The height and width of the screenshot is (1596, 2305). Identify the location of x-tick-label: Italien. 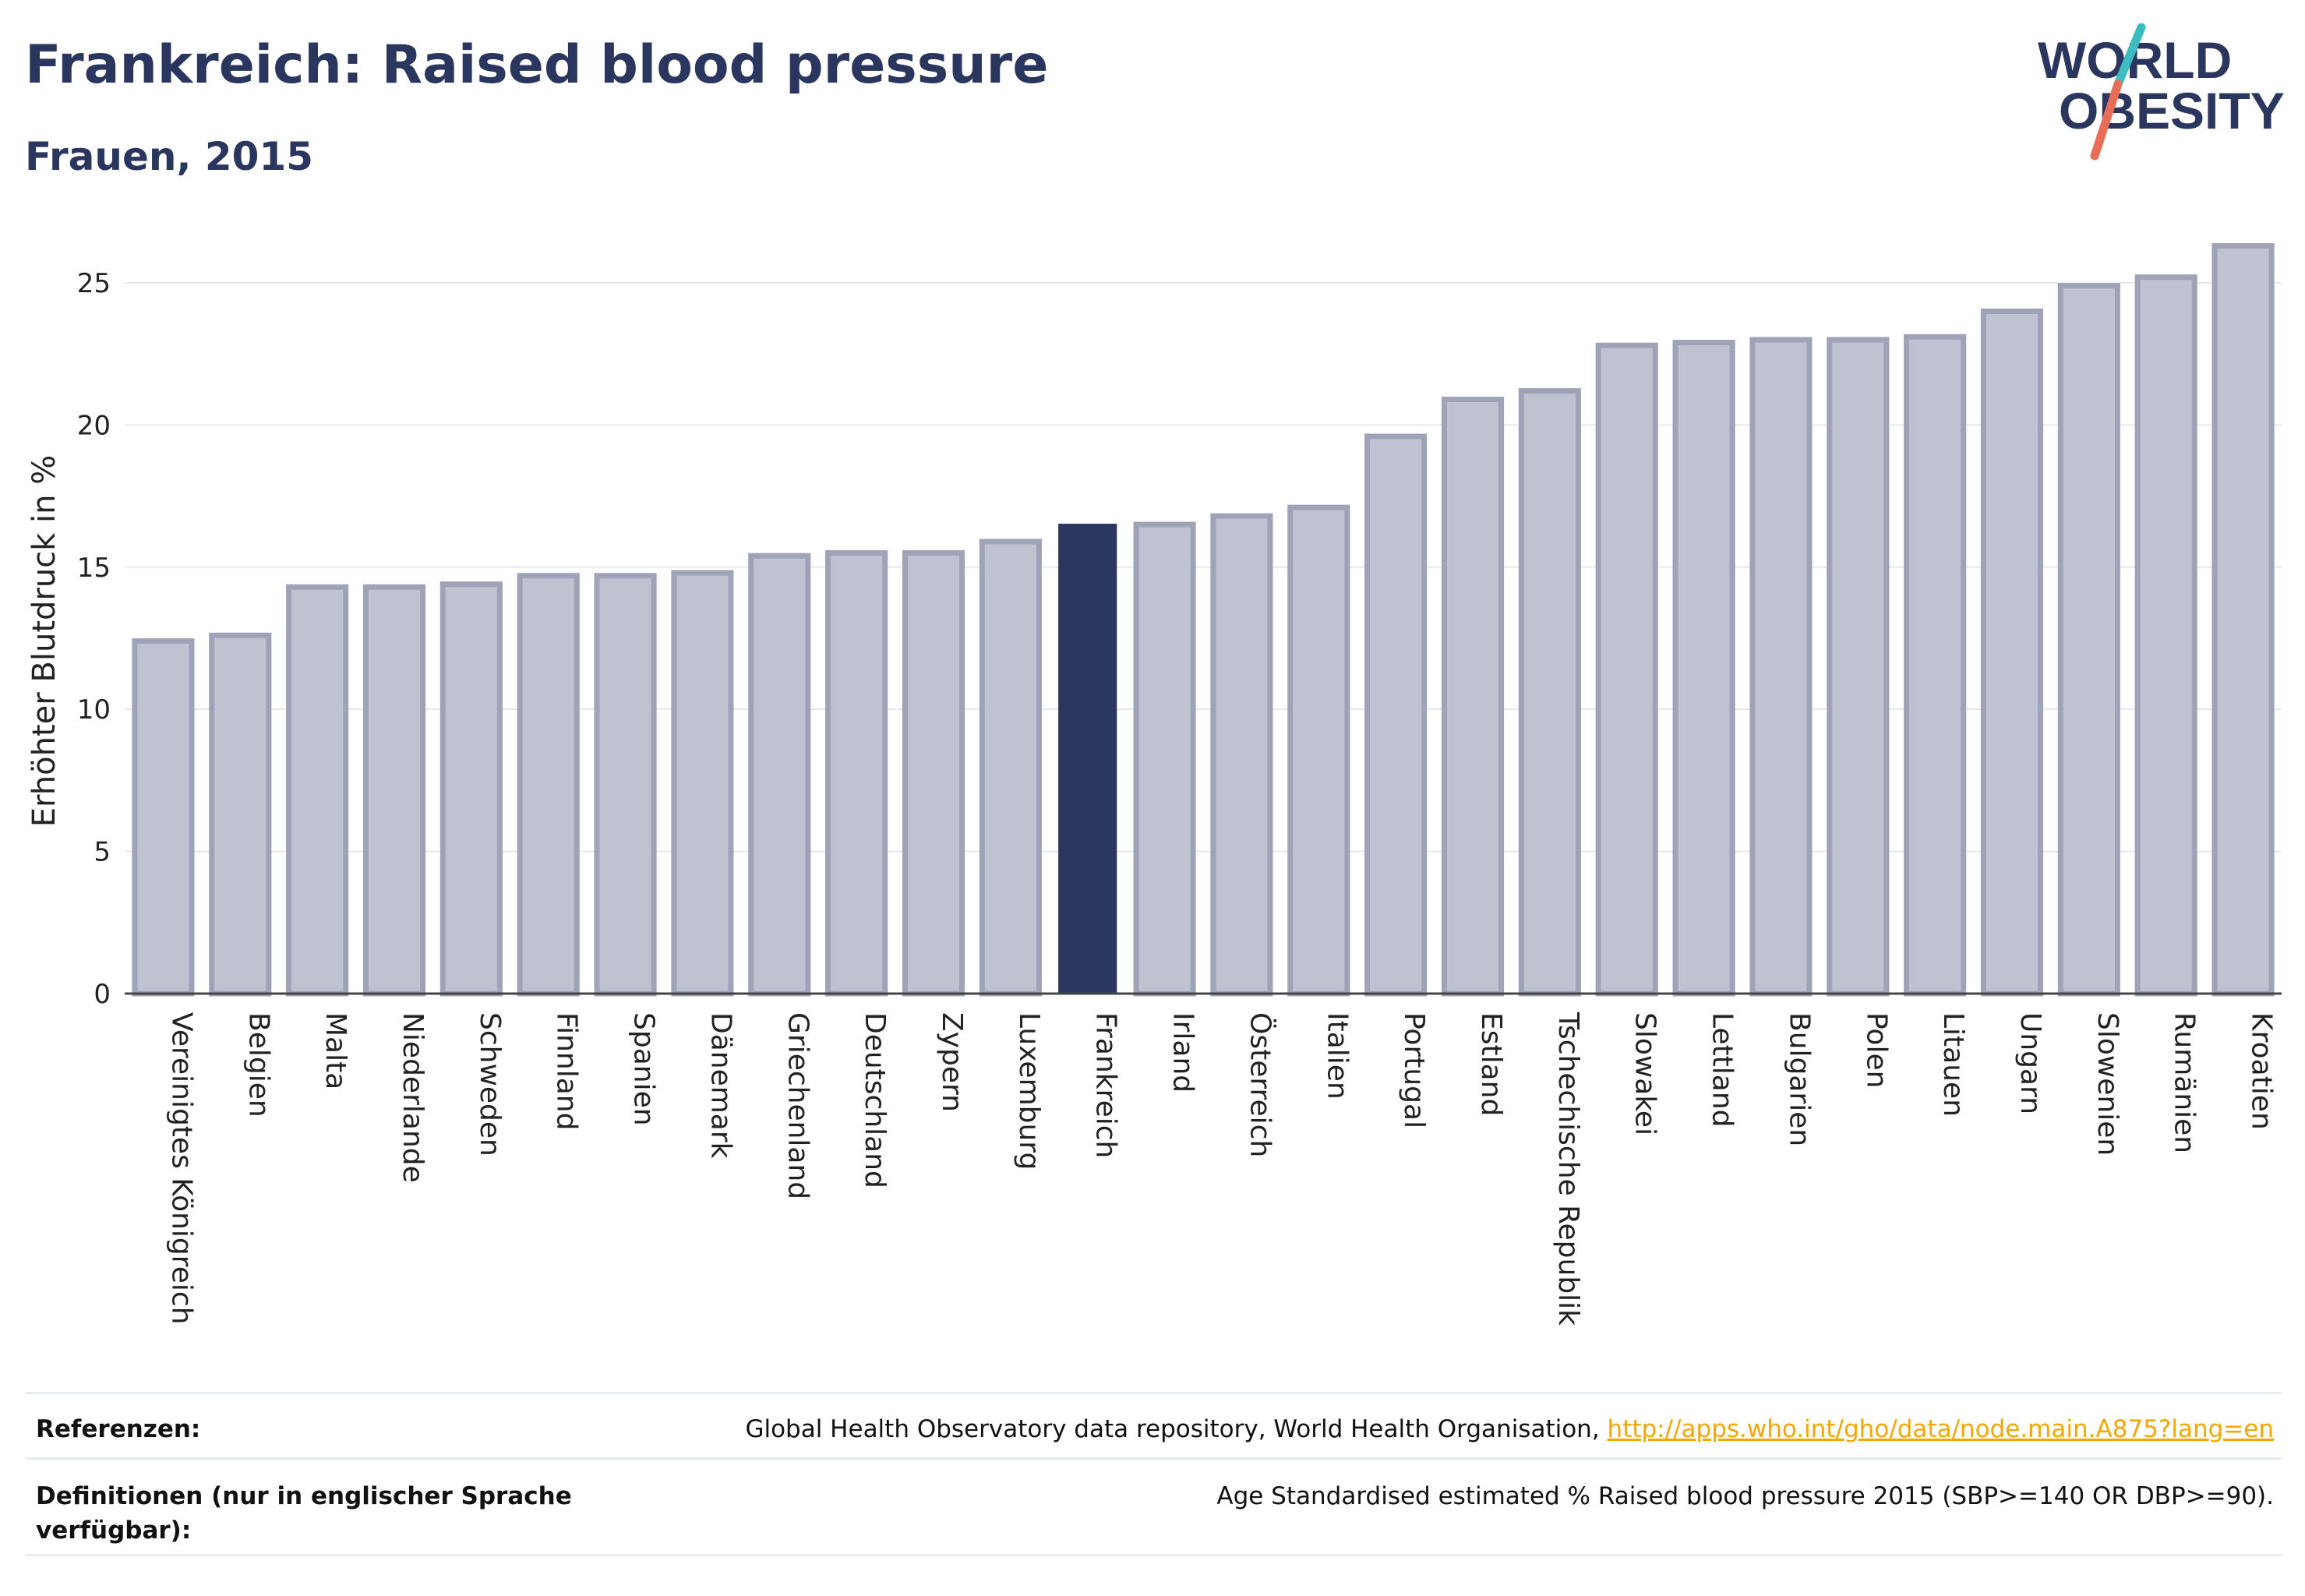
(1337, 1056).